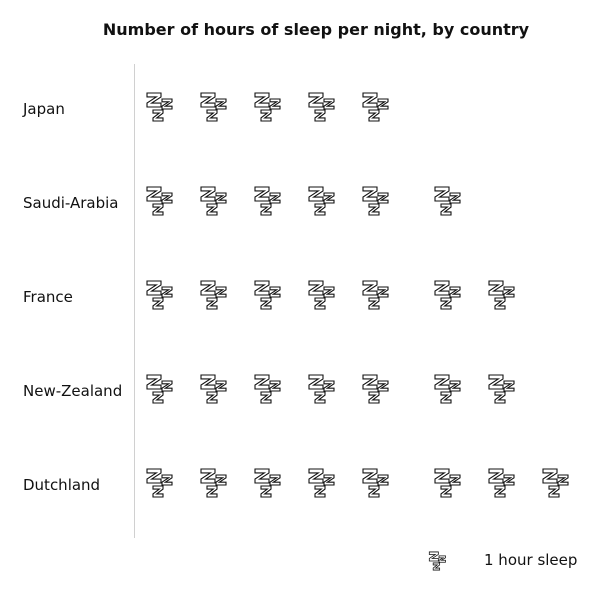  What do you see at coordinates (48, 297) in the screenshot?
I see `category-label: France` at bounding box center [48, 297].